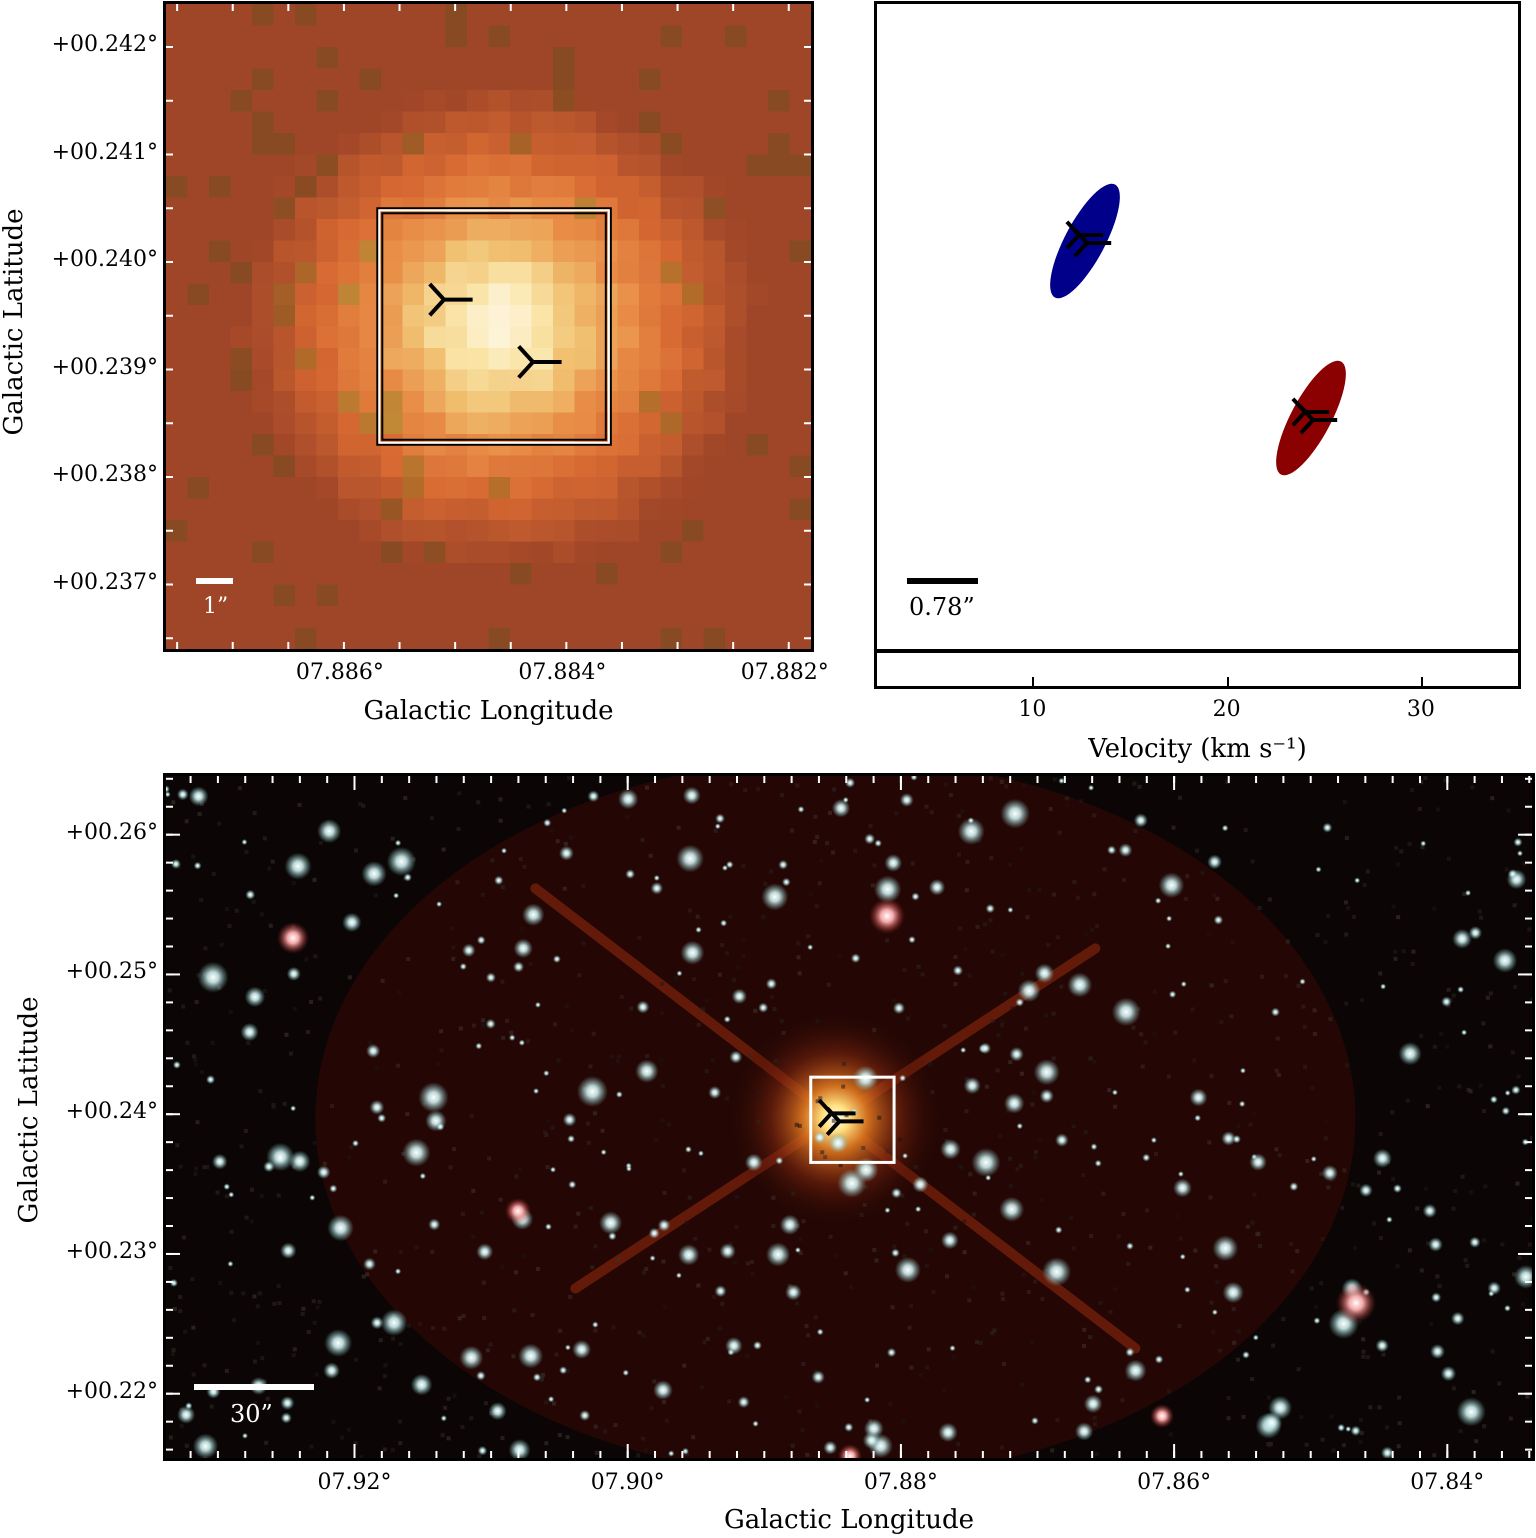 The height and width of the screenshot is (1538, 1536). What do you see at coordinates (1318, 420) in the screenshot?
I see `velocity-marker-1b` at bounding box center [1318, 420].